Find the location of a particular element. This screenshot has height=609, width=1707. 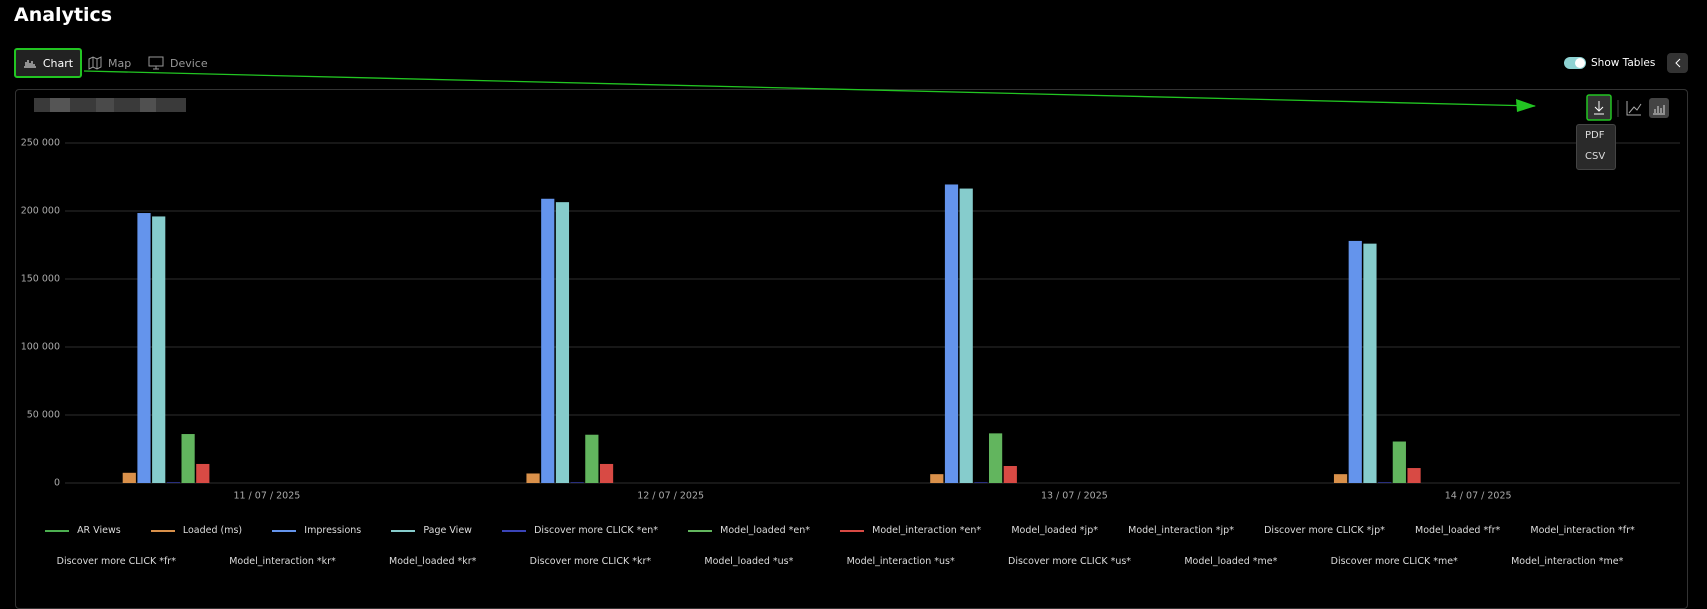

legend-item: Model_loaded *en* is located at coordinates (749, 530).